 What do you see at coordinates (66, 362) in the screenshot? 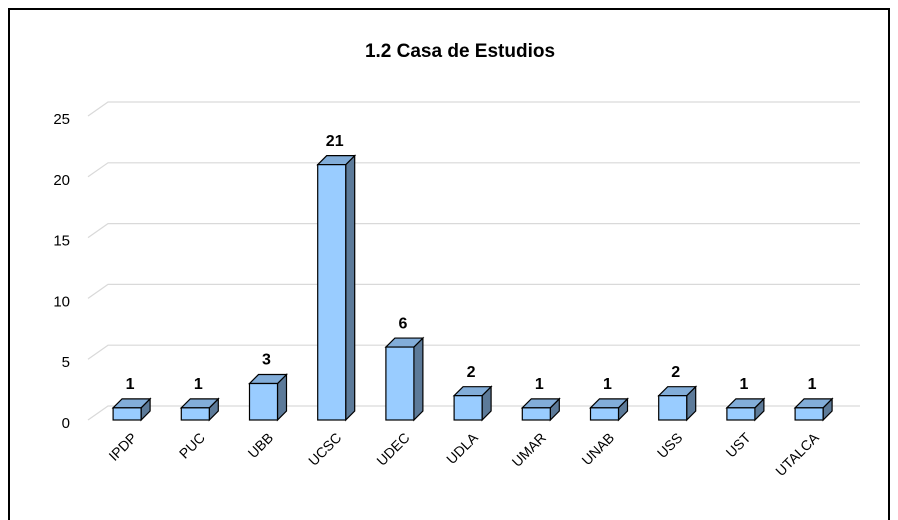
I see `y-tick-label: 5` at bounding box center [66, 362].